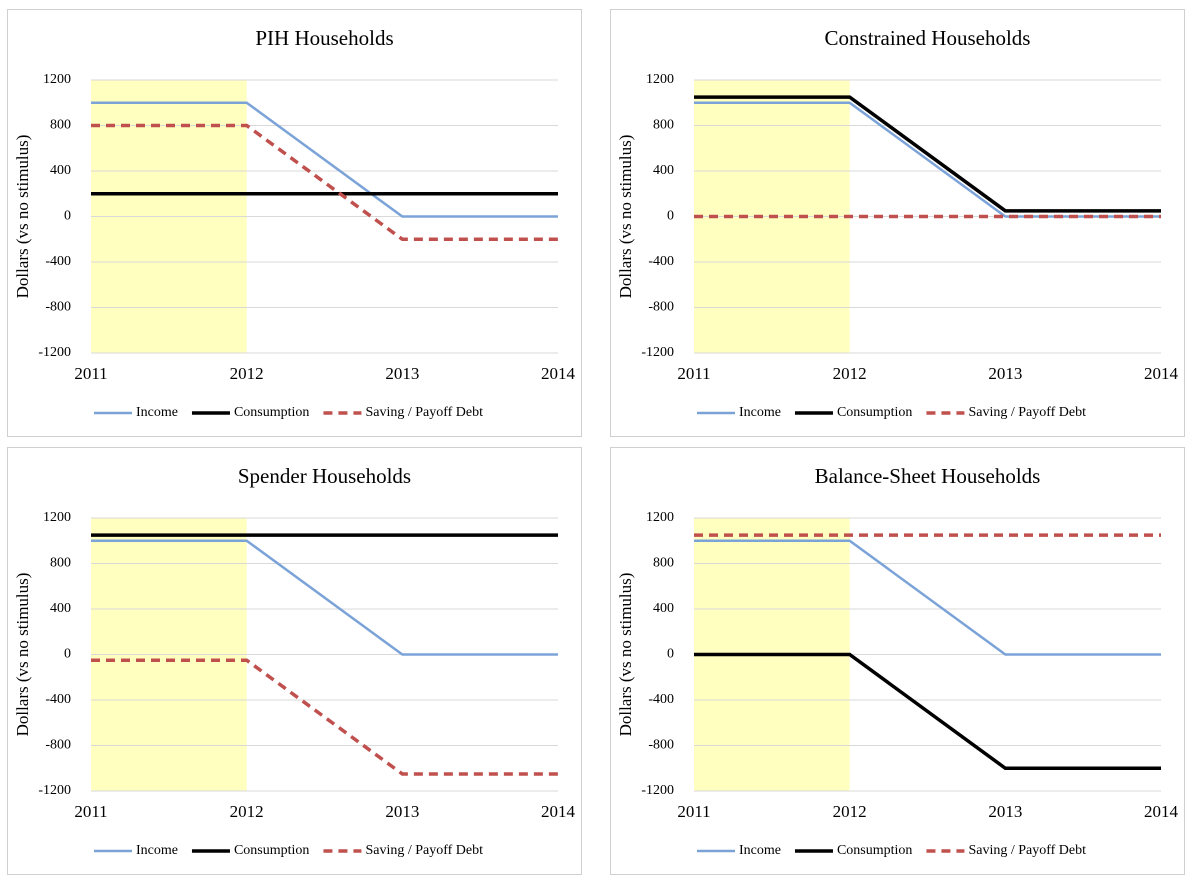 This screenshot has height=879, width=1190. I want to click on chart-title: Constrained Households, so click(928, 38).